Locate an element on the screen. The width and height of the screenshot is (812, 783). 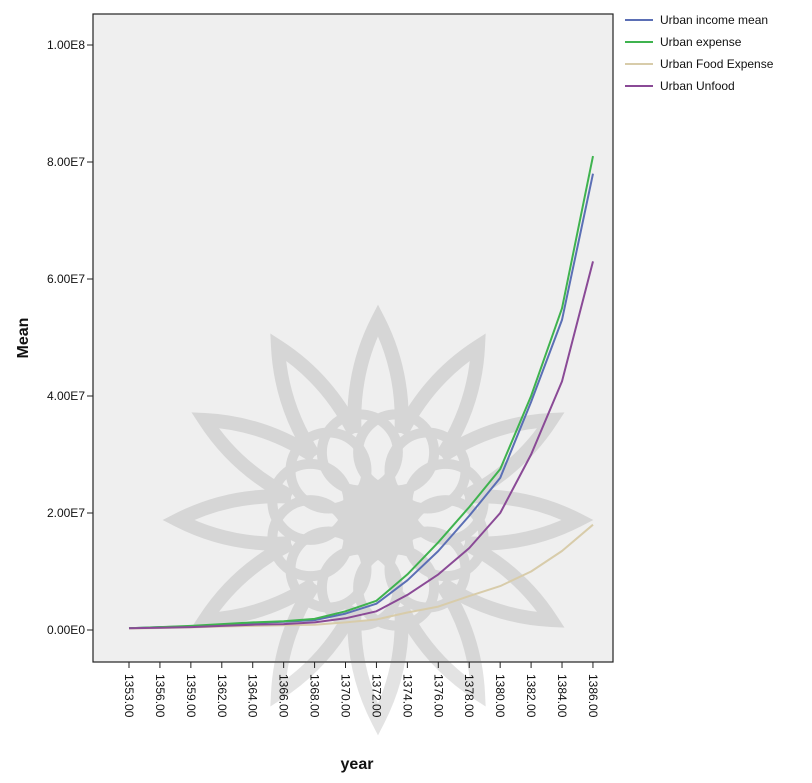
y-tick-label: 0.00E0 is located at coordinates (66, 630).